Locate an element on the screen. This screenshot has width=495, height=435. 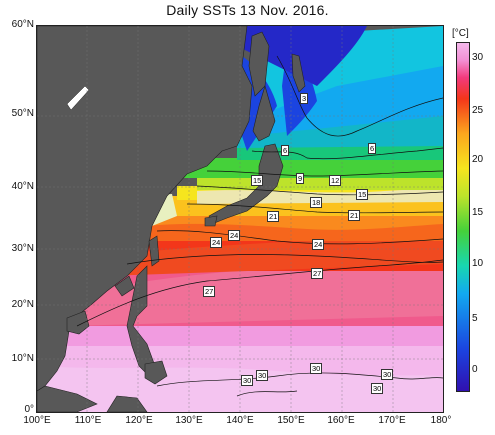
colorbar-tick-15: 15 is located at coordinates (478, 212).